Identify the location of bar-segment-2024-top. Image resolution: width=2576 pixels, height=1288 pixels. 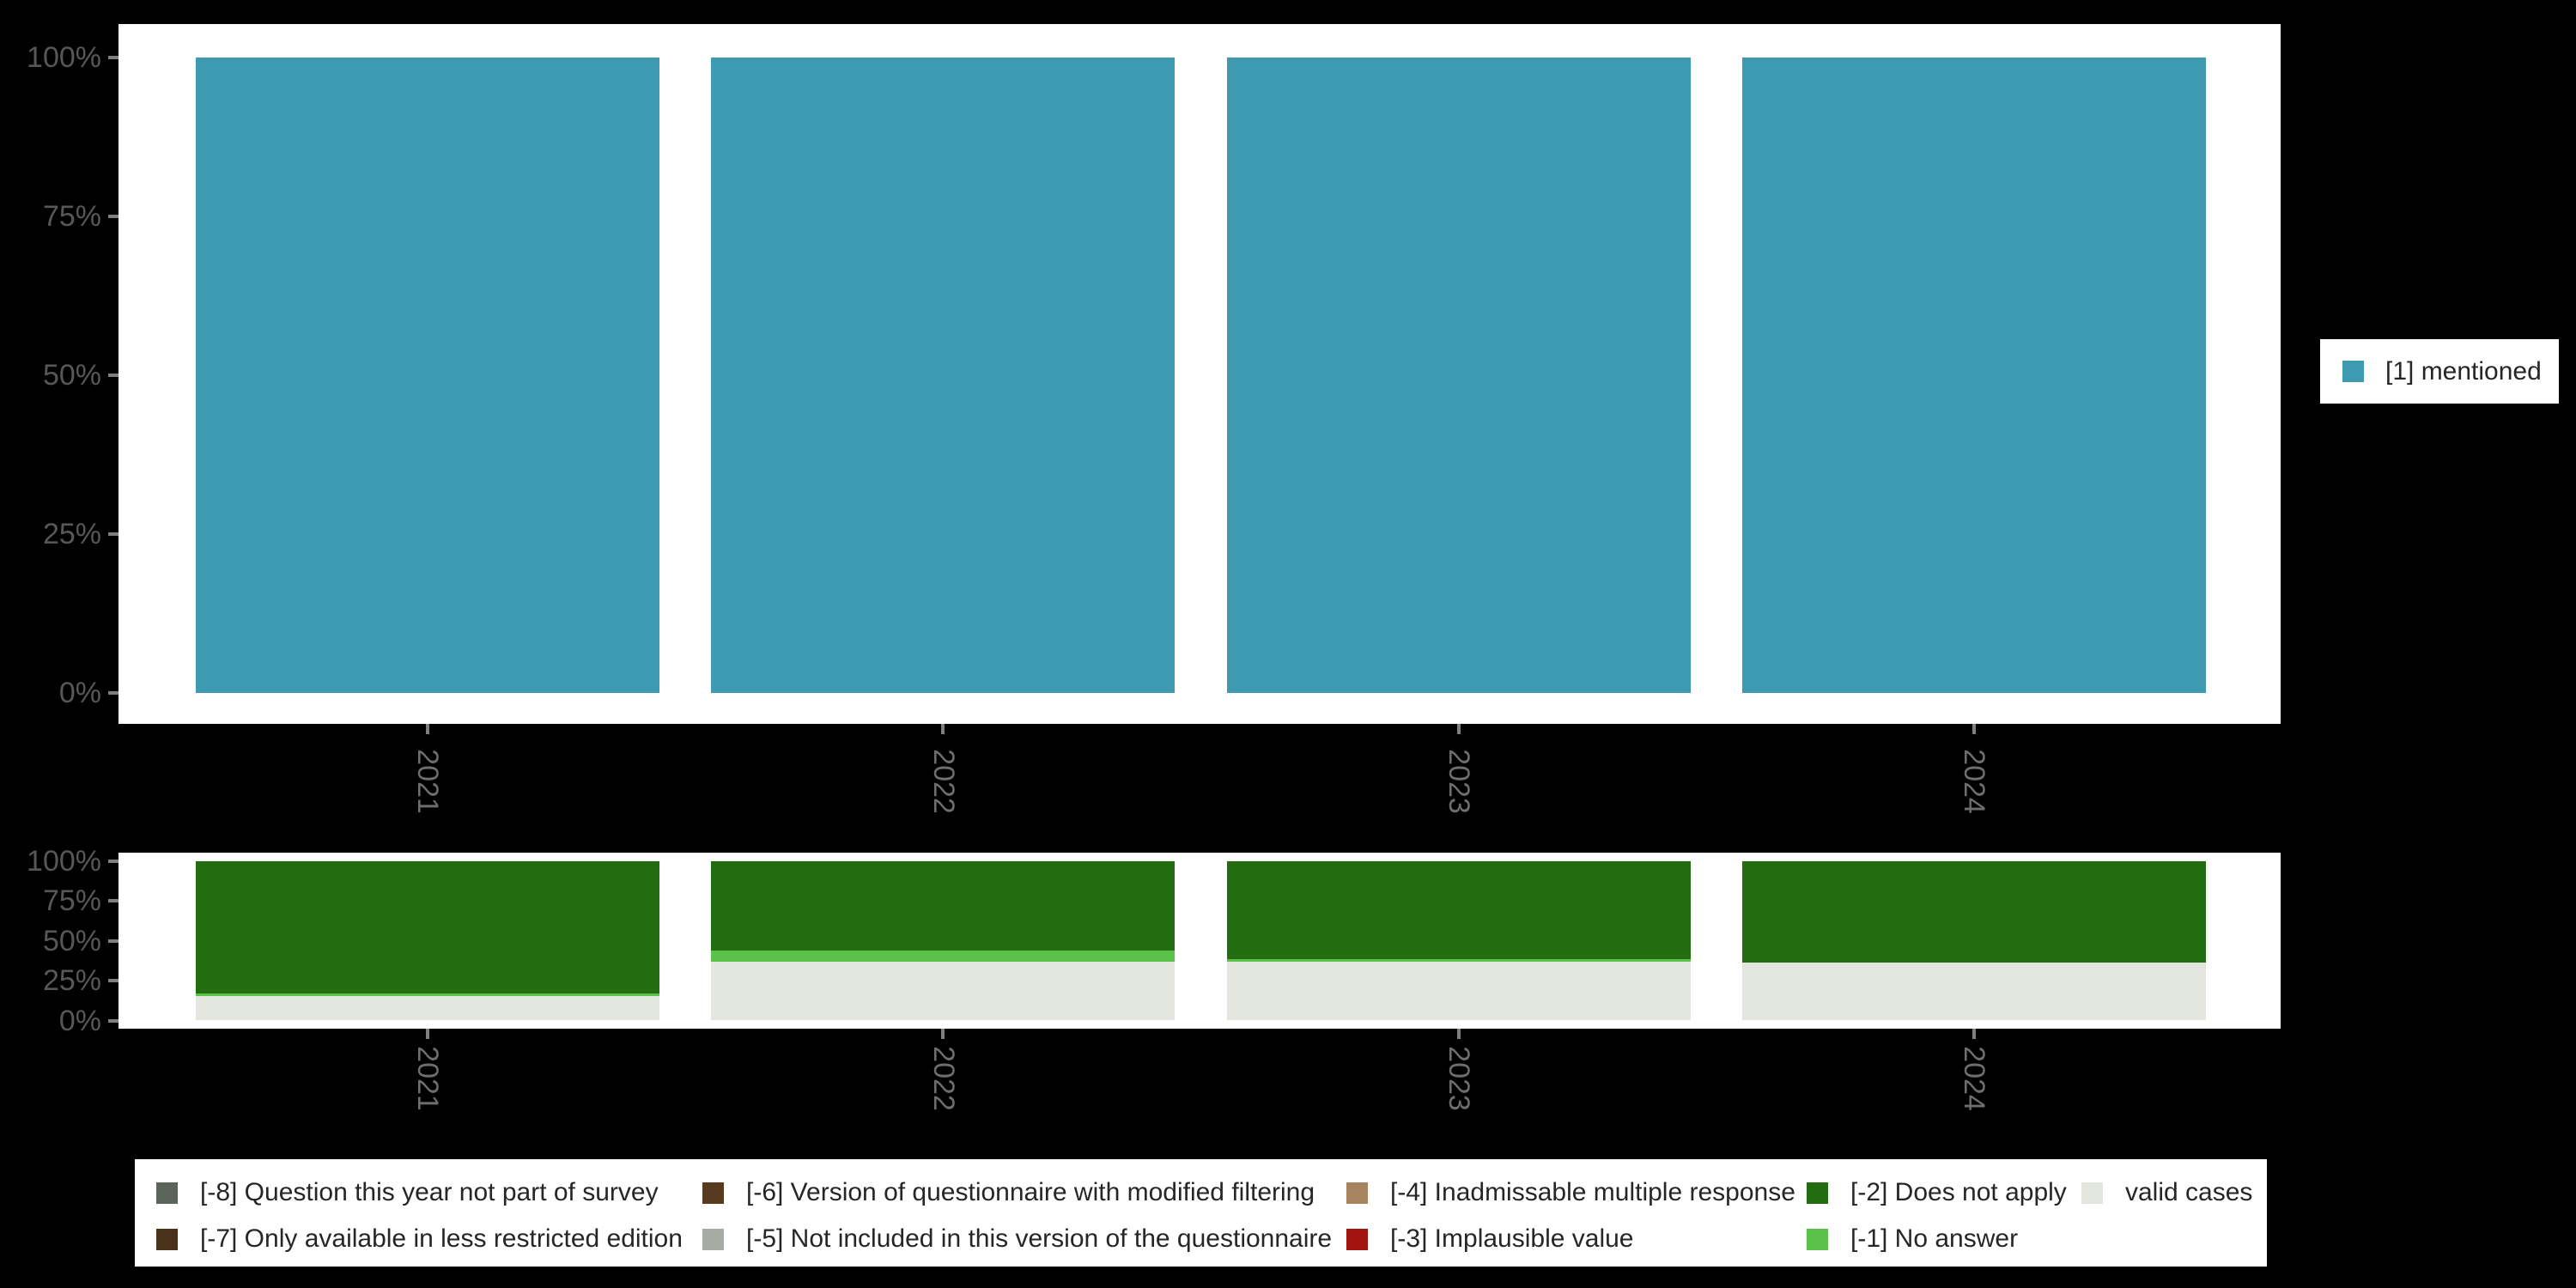
(1975, 376).